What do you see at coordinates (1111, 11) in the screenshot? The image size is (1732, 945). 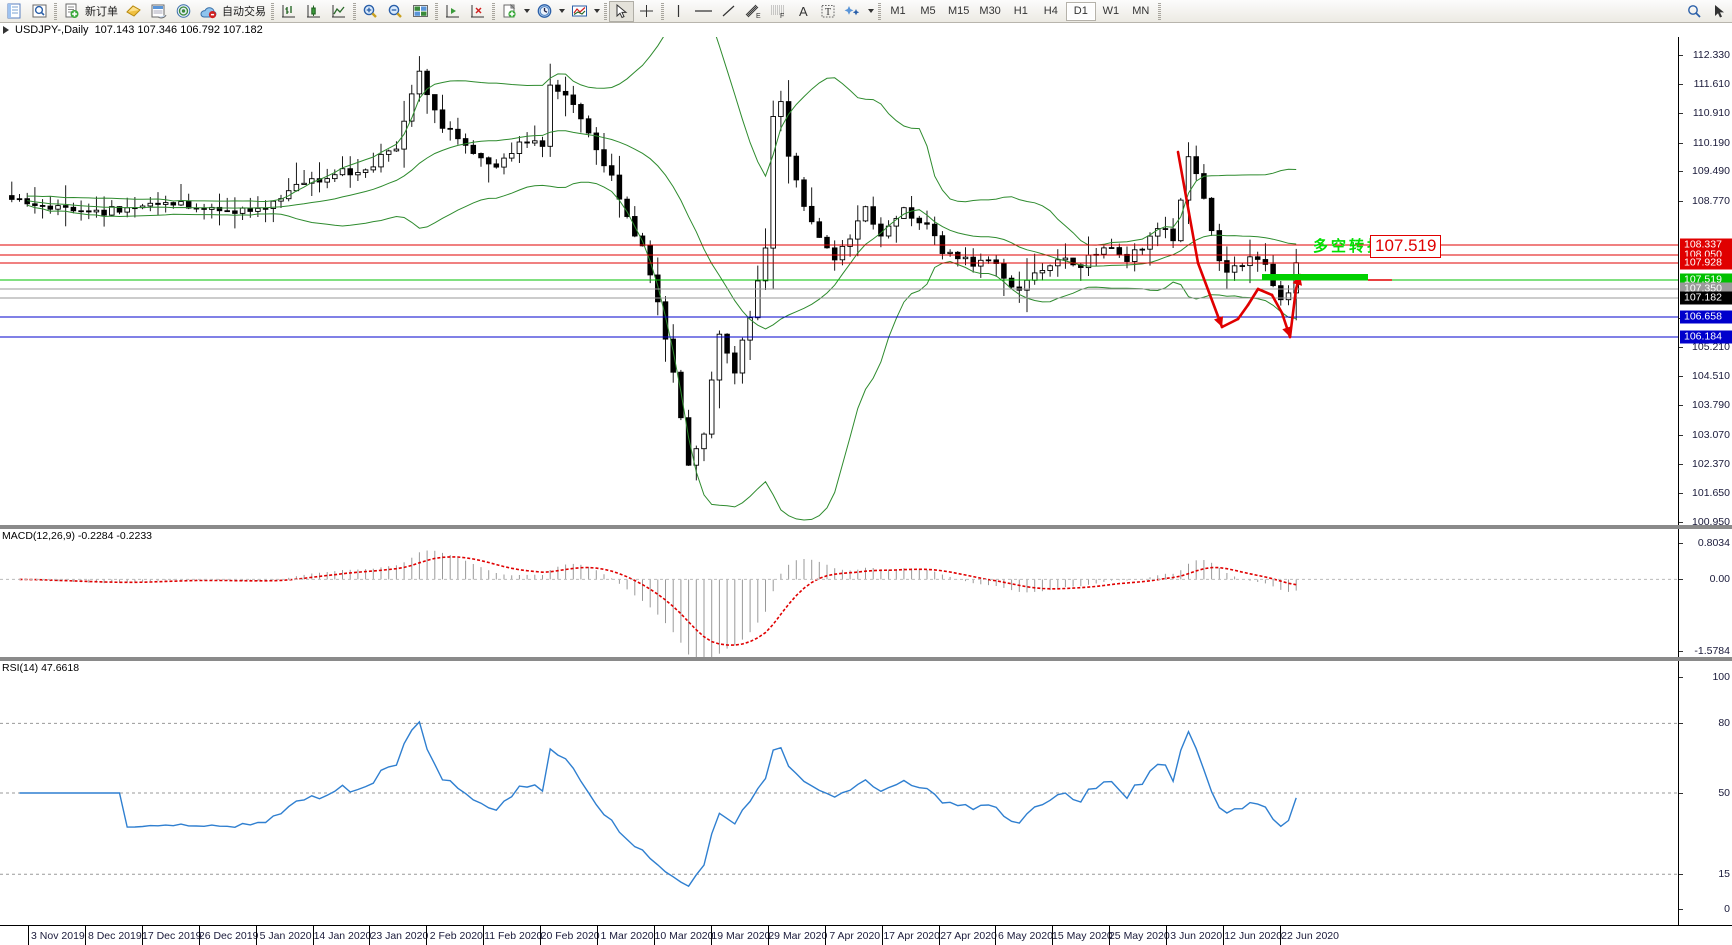 I see `timeframe-w1: W1` at bounding box center [1111, 11].